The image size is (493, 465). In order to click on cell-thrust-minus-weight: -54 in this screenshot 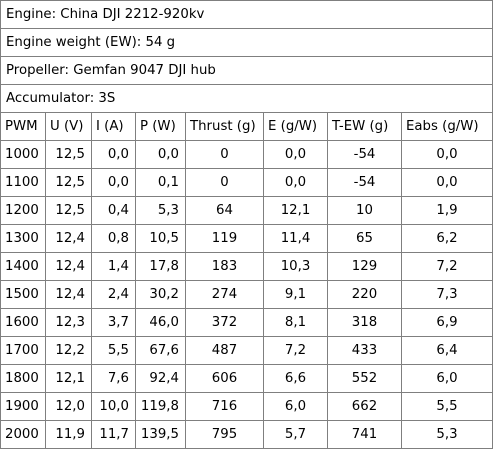, I will do `click(364, 154)`.